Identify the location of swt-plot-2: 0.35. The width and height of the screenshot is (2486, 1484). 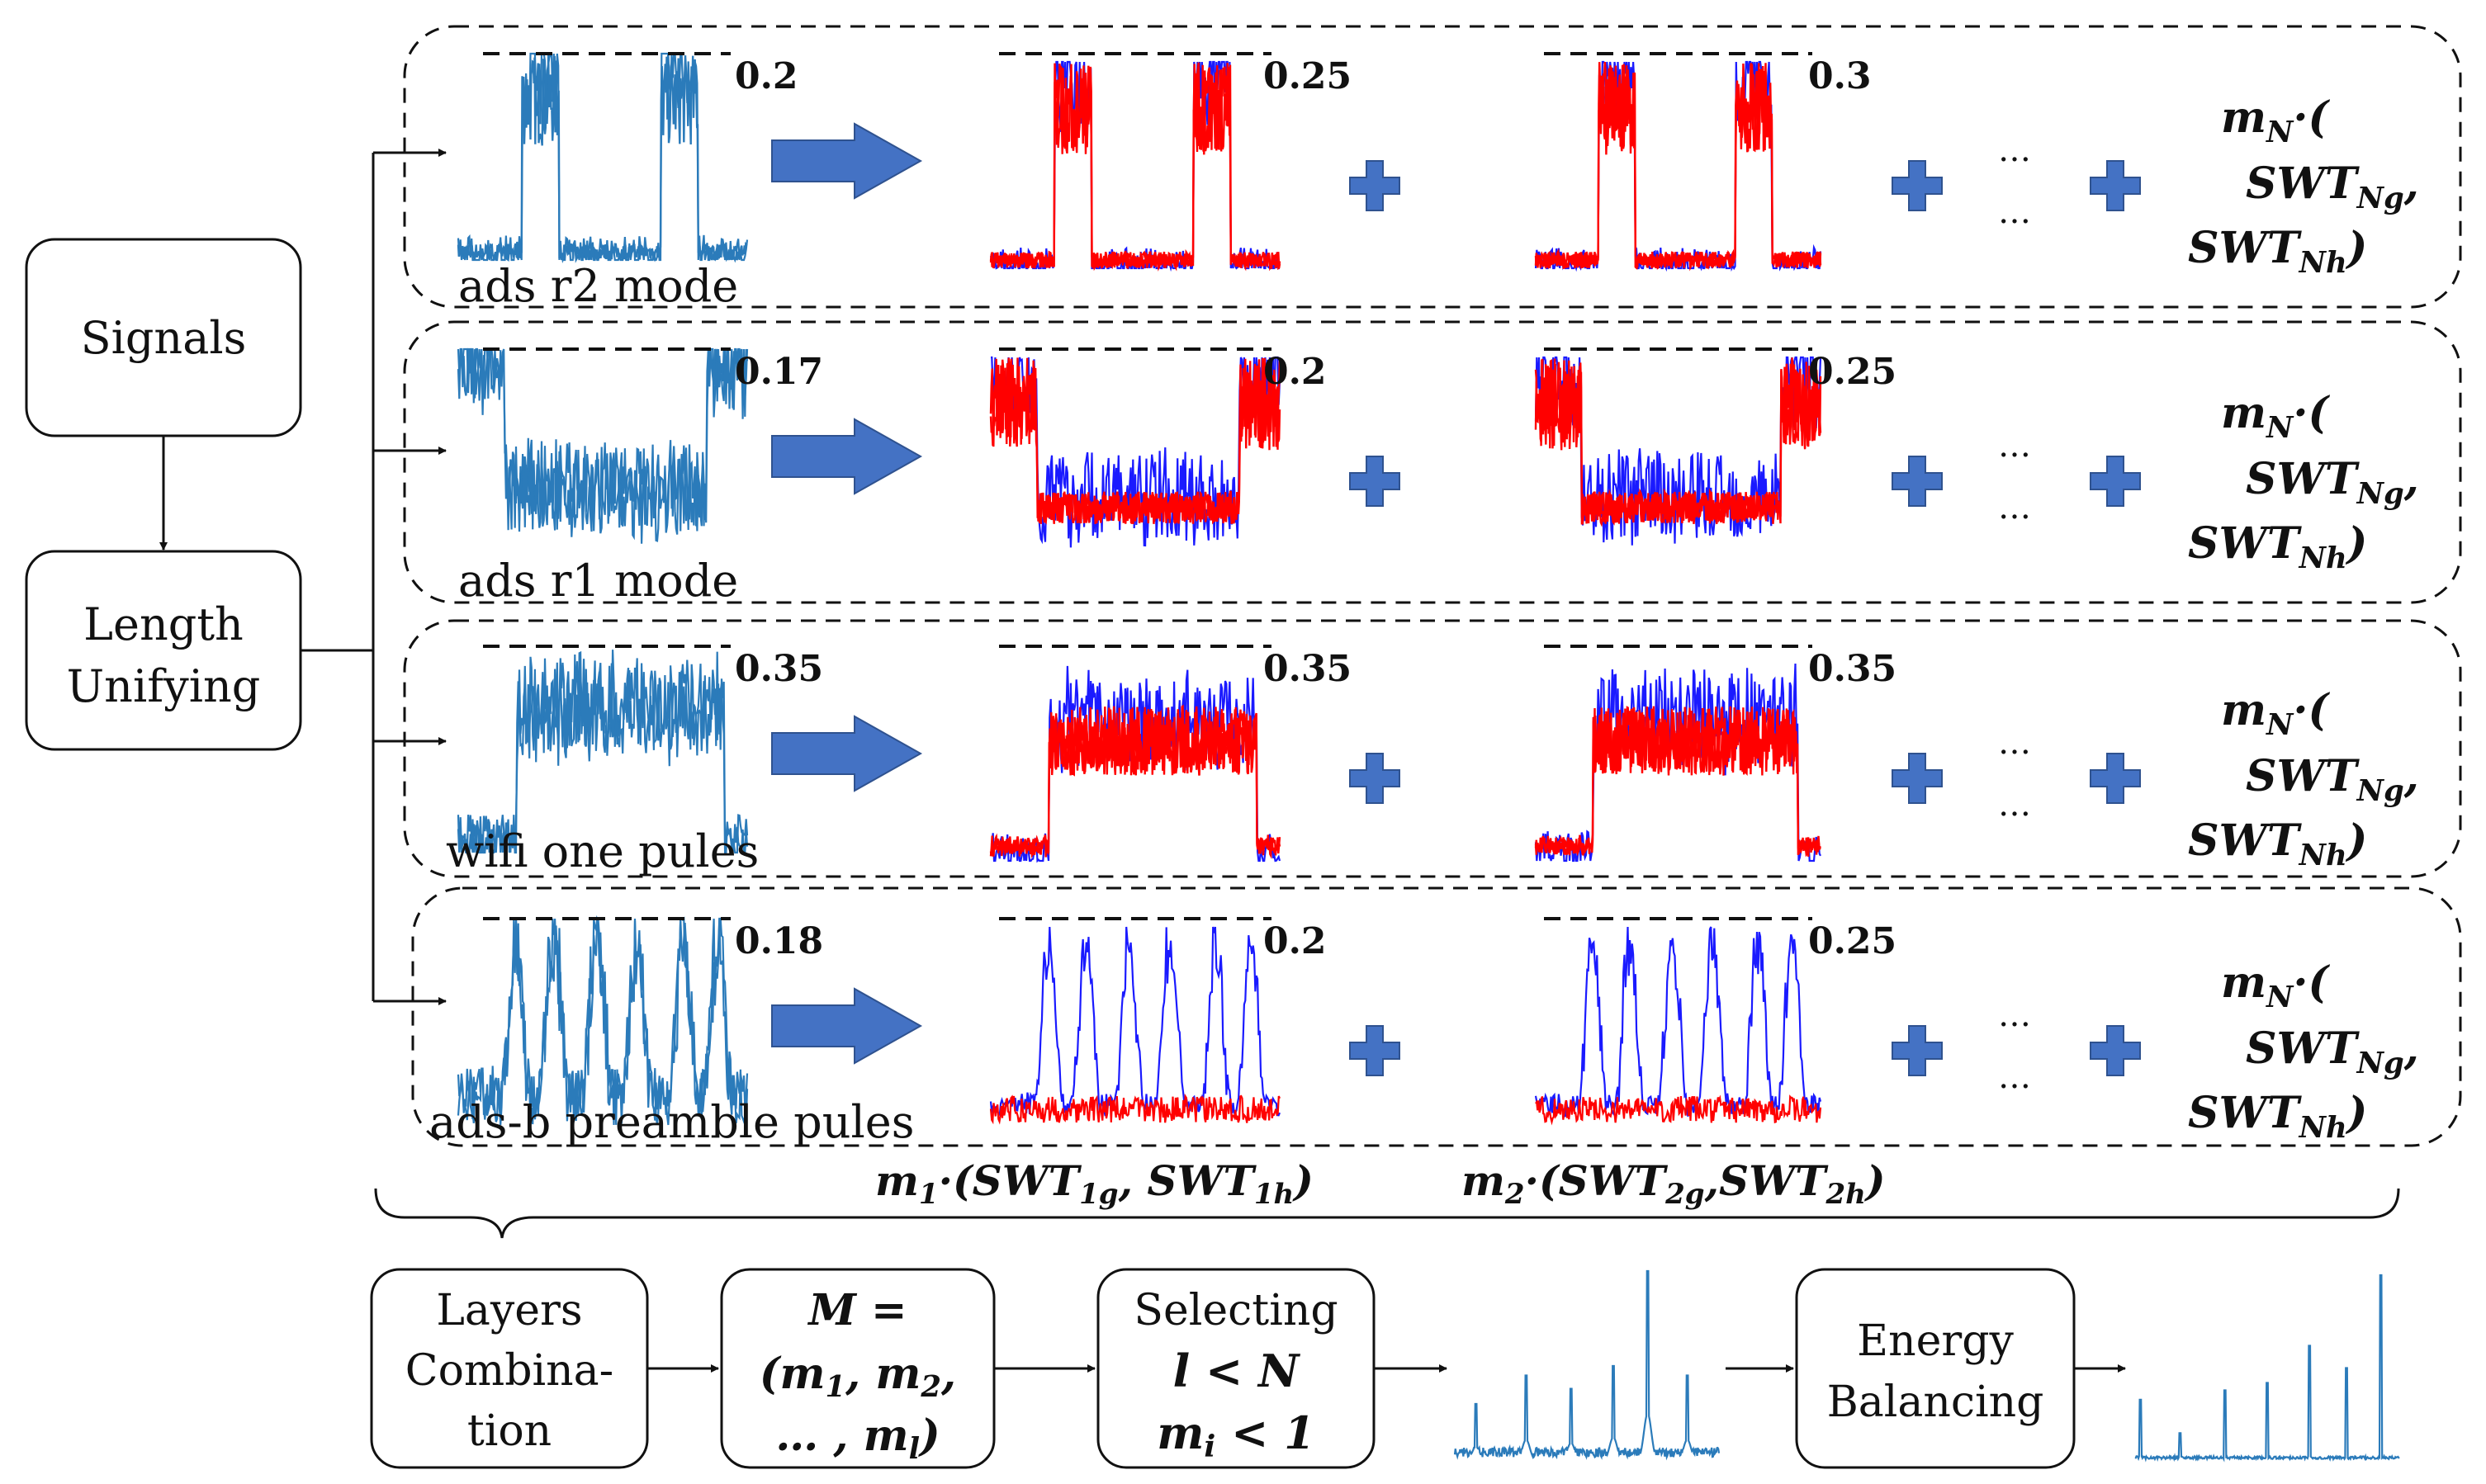
(1715, 754).